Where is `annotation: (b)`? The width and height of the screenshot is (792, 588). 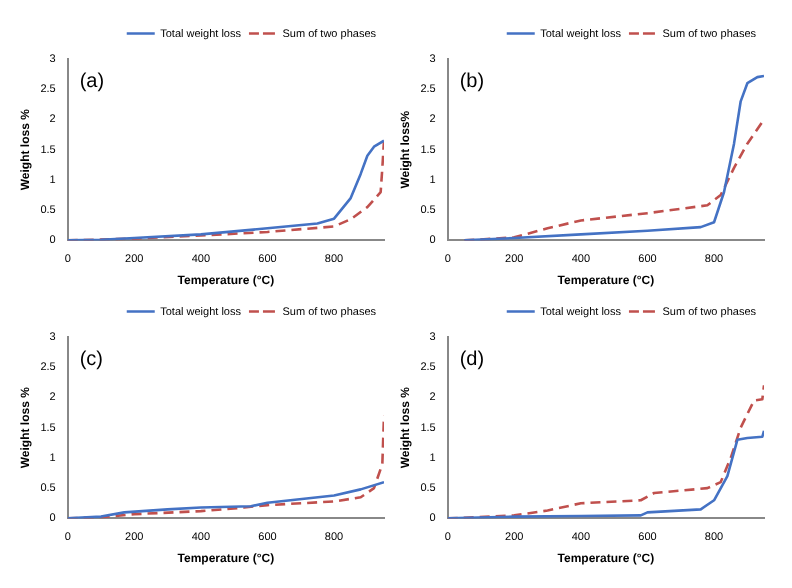
annotation: (b) is located at coordinates (472, 81).